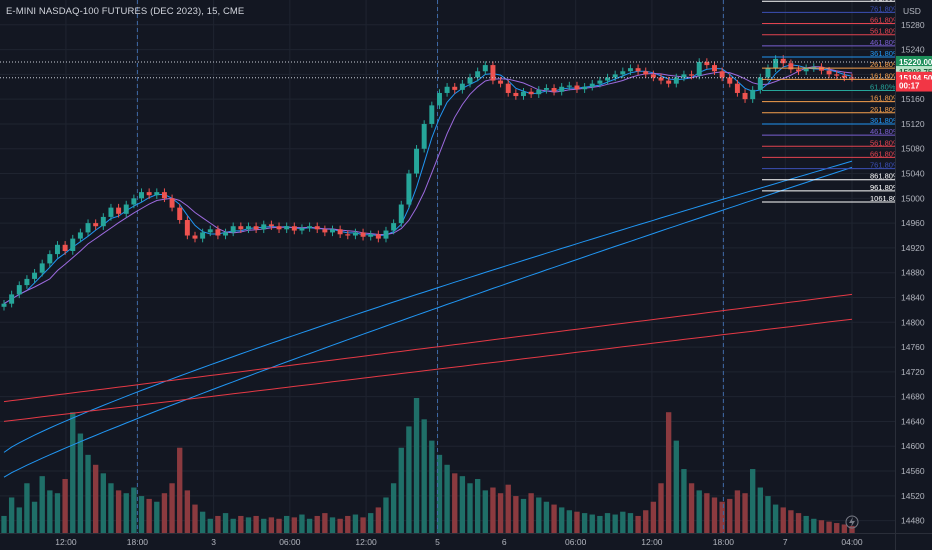 This screenshot has width=932, height=550. Describe the element at coordinates (913, 322) in the screenshot. I see `price-tick-label: 14800` at that location.